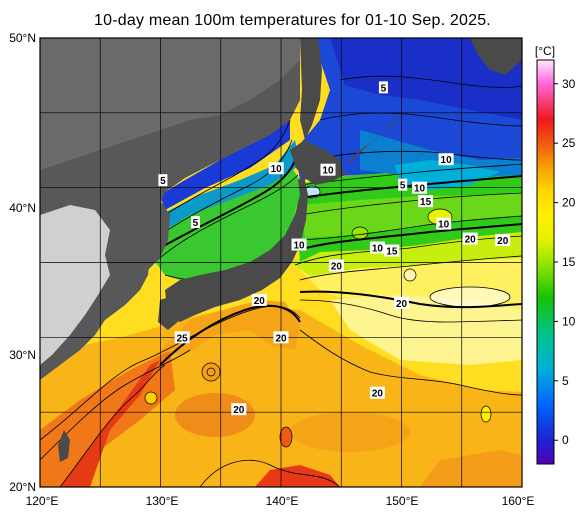  Describe the element at coordinates (569, 321) in the screenshot. I see `colorbar-tick-label: 10` at that location.